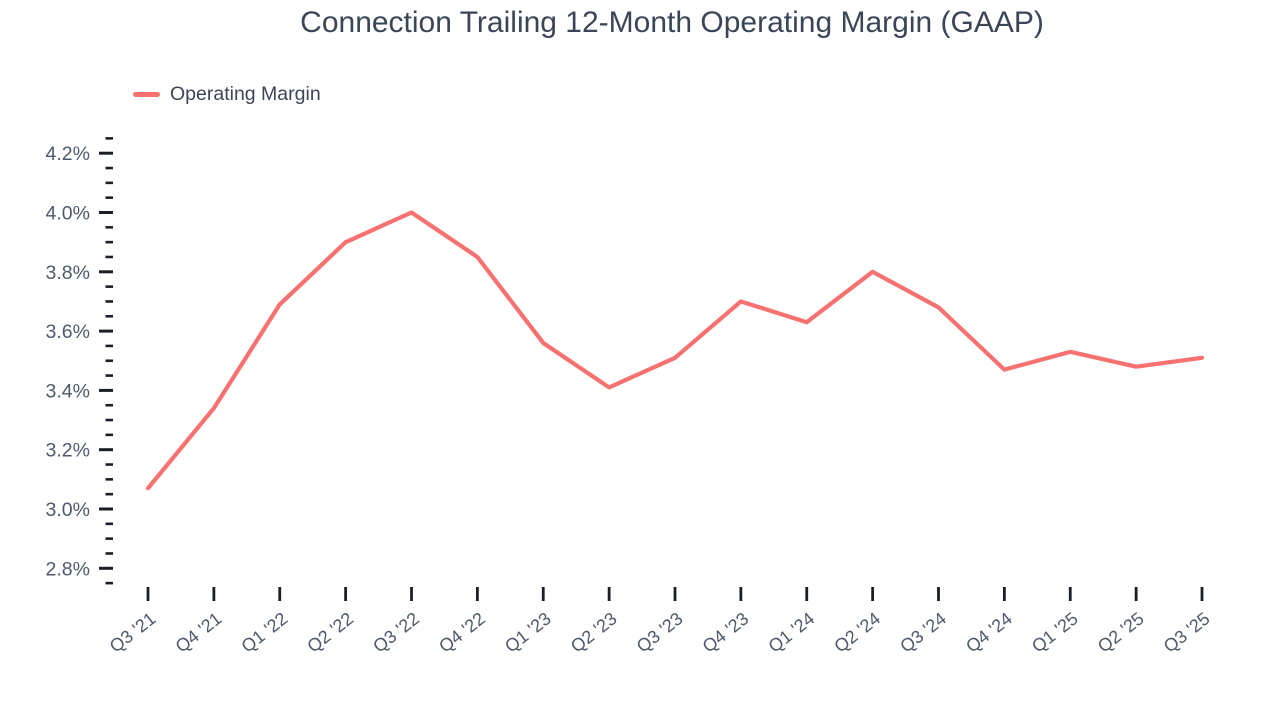  What do you see at coordinates (726, 632) in the screenshot?
I see `x-tick-label: Q4 '23` at bounding box center [726, 632].